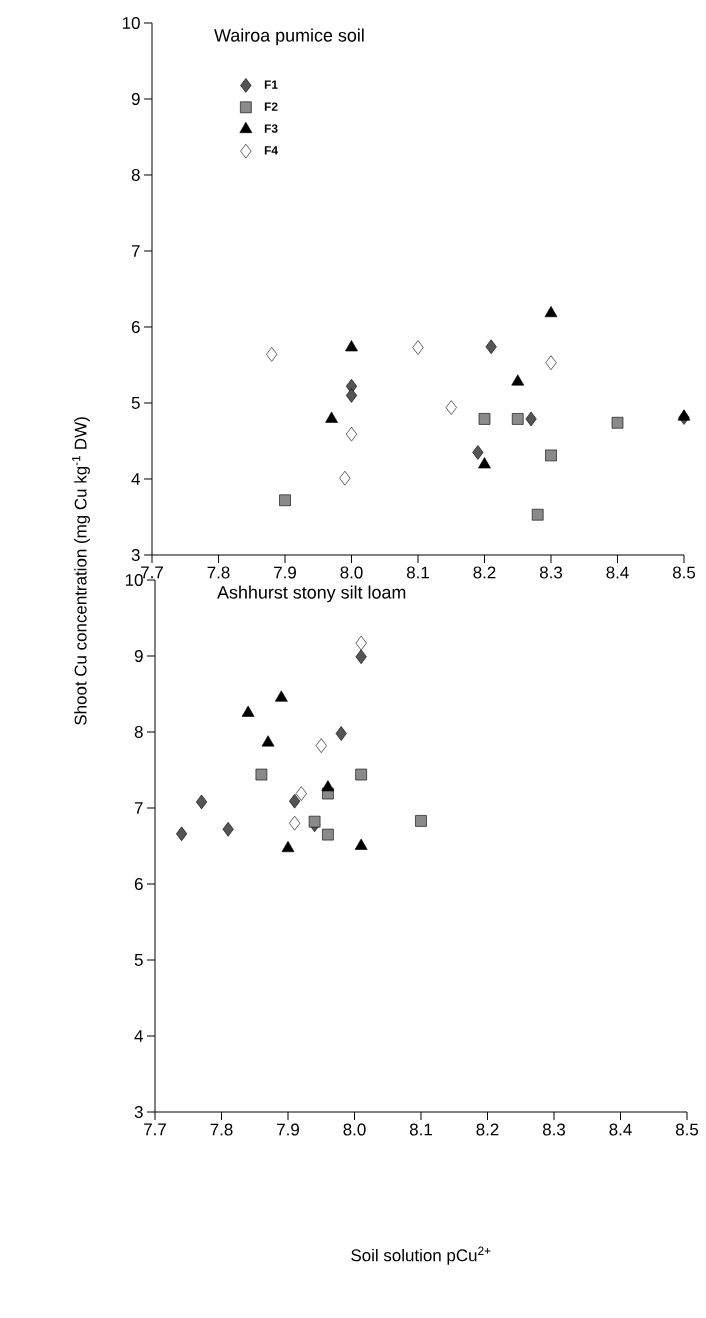 The height and width of the screenshot is (1318, 706). What do you see at coordinates (271, 128) in the screenshot?
I see `legend-label: F3` at bounding box center [271, 128].